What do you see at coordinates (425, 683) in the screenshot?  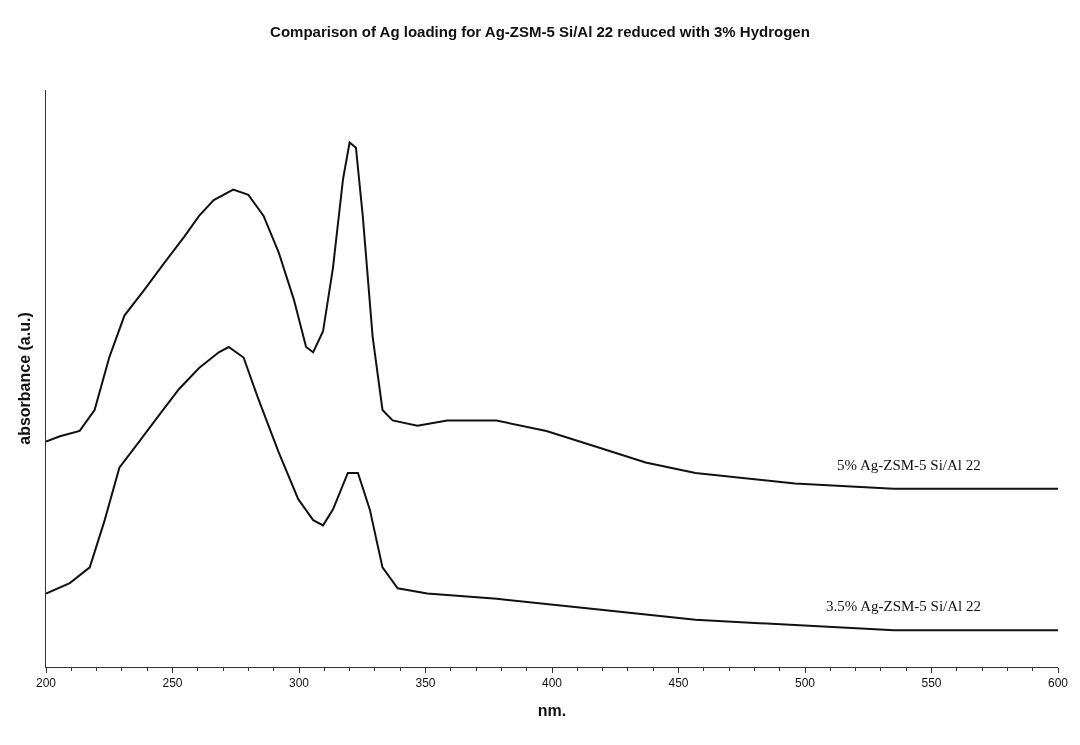 I see `x-tick-label: 350` at bounding box center [425, 683].